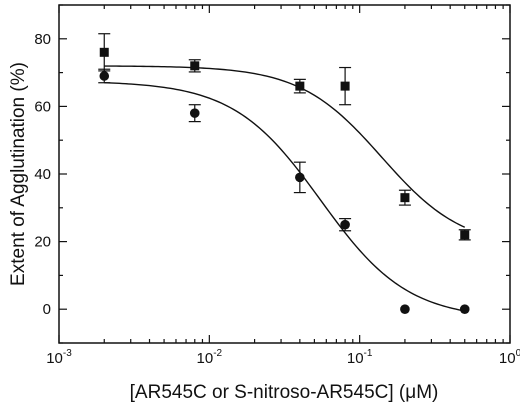 The image size is (520, 411). I want to click on x-tick-label: 10⁰, so click(509, 357).